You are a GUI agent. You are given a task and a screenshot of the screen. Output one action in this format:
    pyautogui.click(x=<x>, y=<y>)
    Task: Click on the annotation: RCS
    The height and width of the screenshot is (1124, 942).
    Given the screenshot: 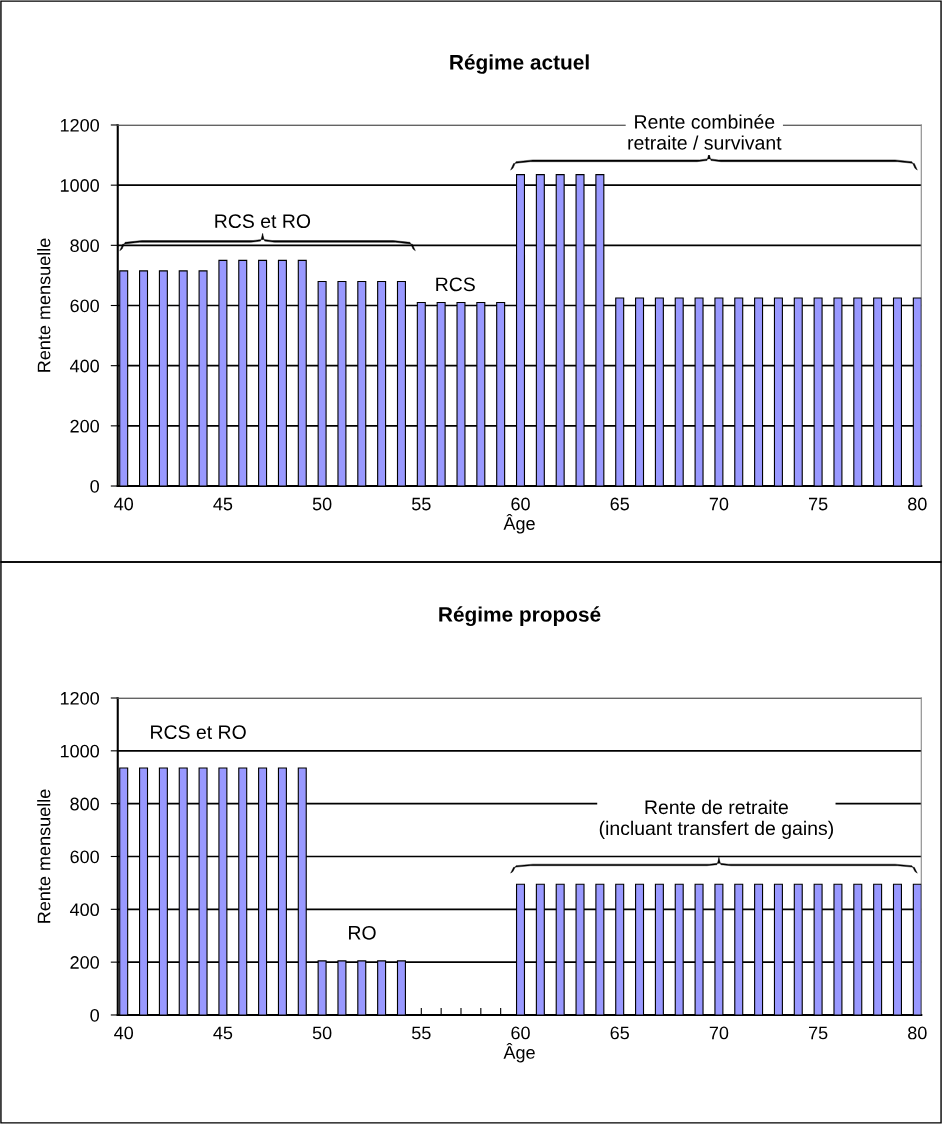 What is the action you would take?
    pyautogui.click(x=455, y=284)
    